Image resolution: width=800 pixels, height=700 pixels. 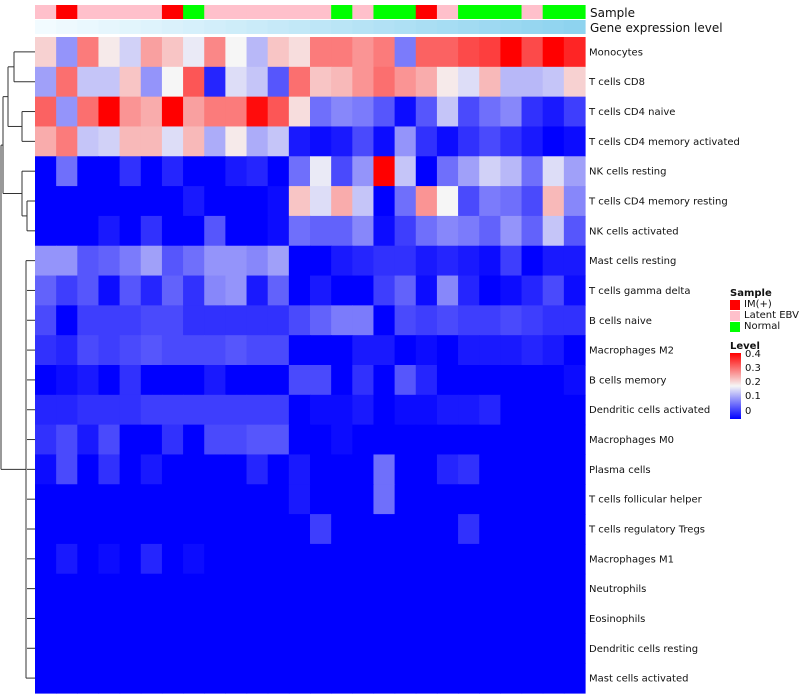 What do you see at coordinates (616, 82) in the screenshot?
I see `row-label: T cells CD8` at bounding box center [616, 82].